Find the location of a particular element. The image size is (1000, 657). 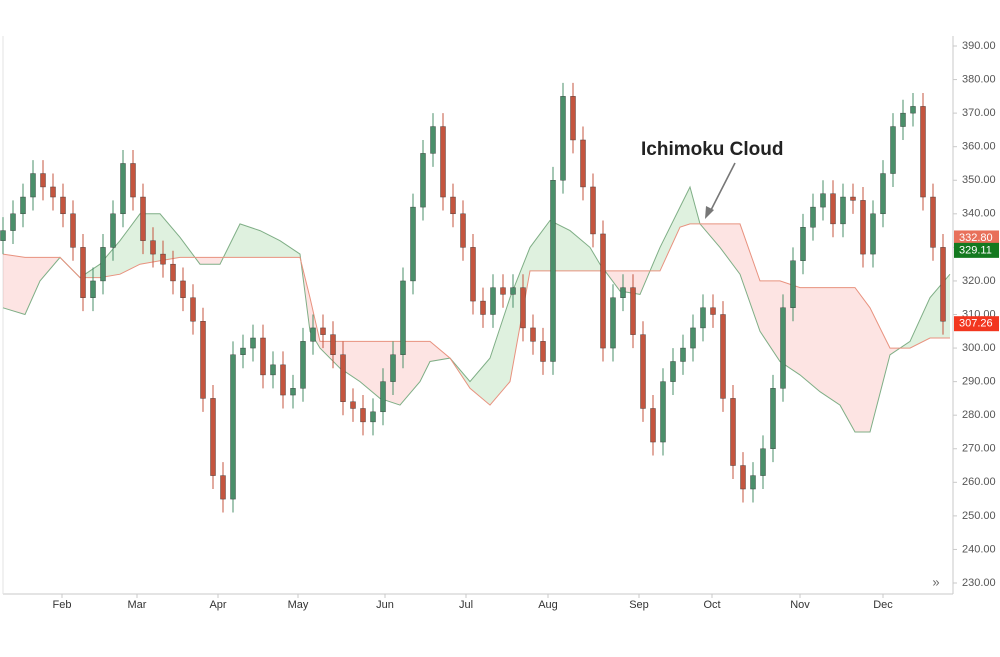

x-tick-label: Dec is located at coordinates (883, 605).